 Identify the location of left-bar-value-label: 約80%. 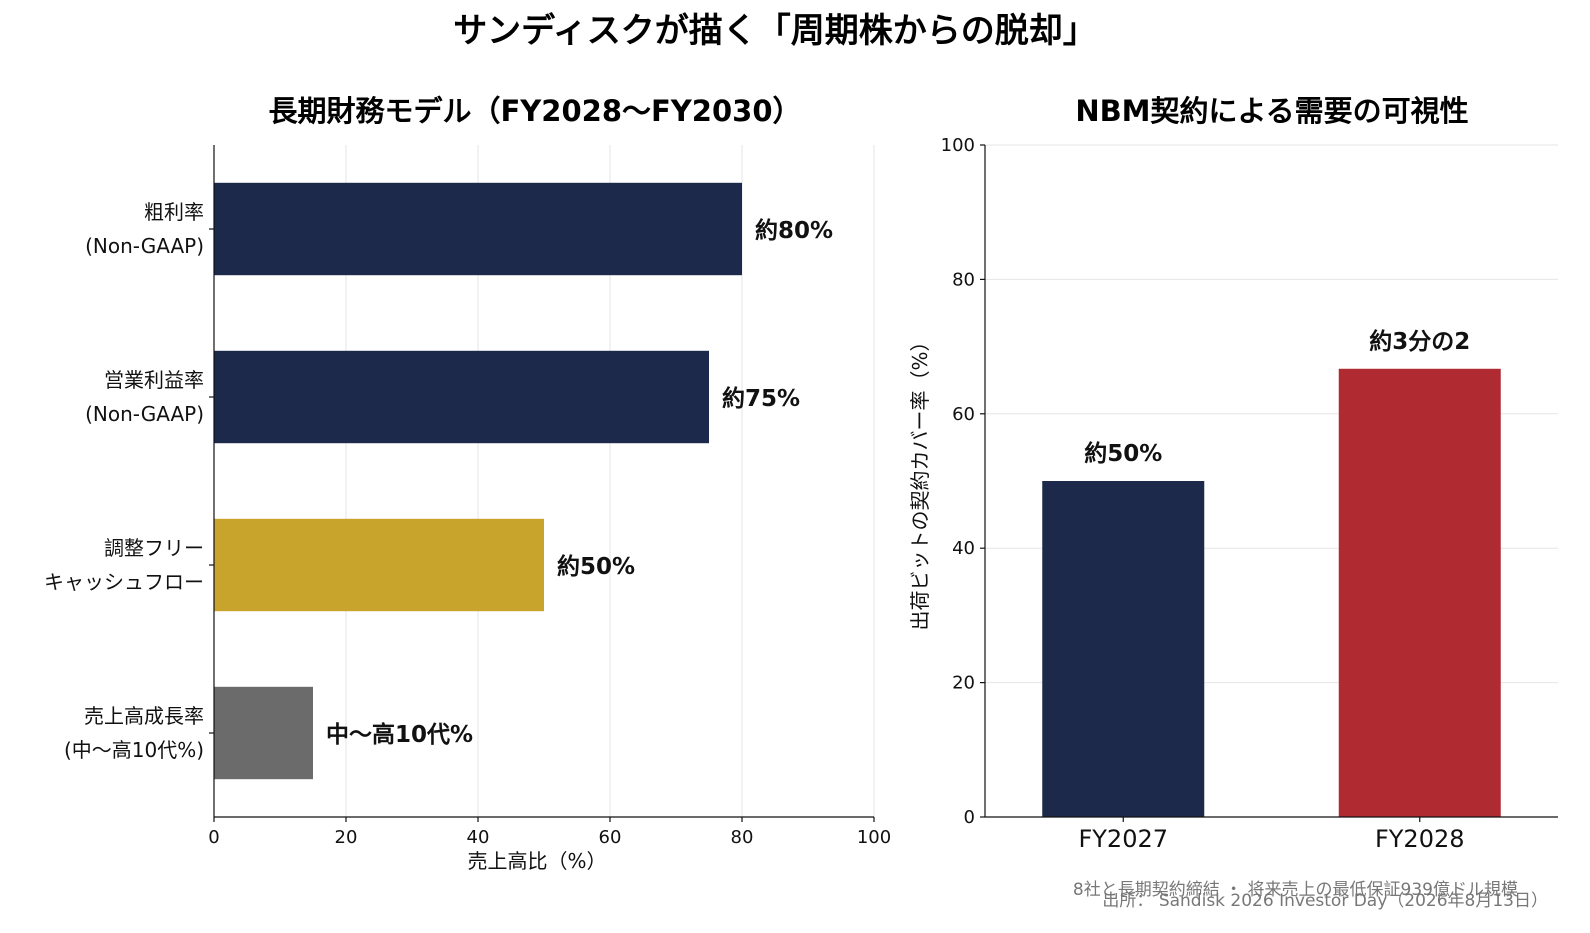
(794, 230).